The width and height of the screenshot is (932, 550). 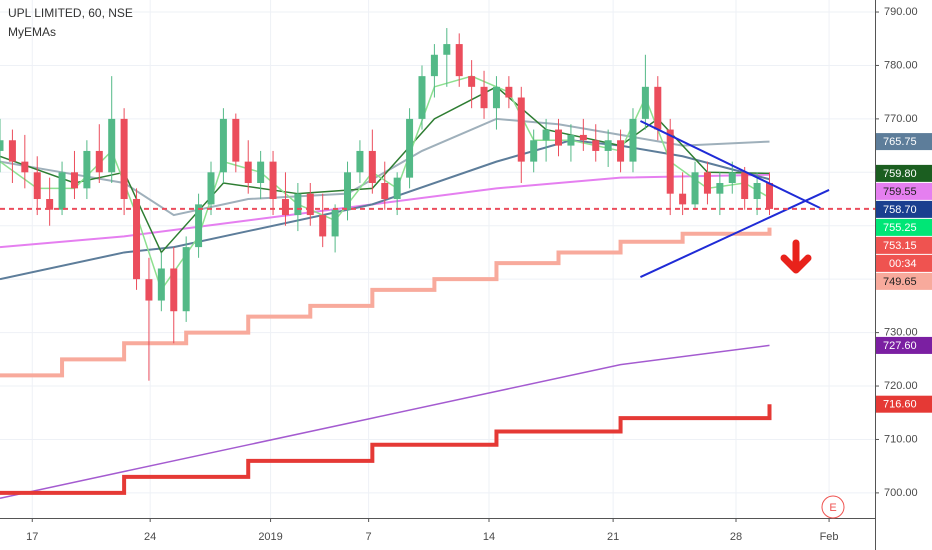 I want to click on chart-title: UPL LIMITED, 60, NSE, so click(x=70, y=13).